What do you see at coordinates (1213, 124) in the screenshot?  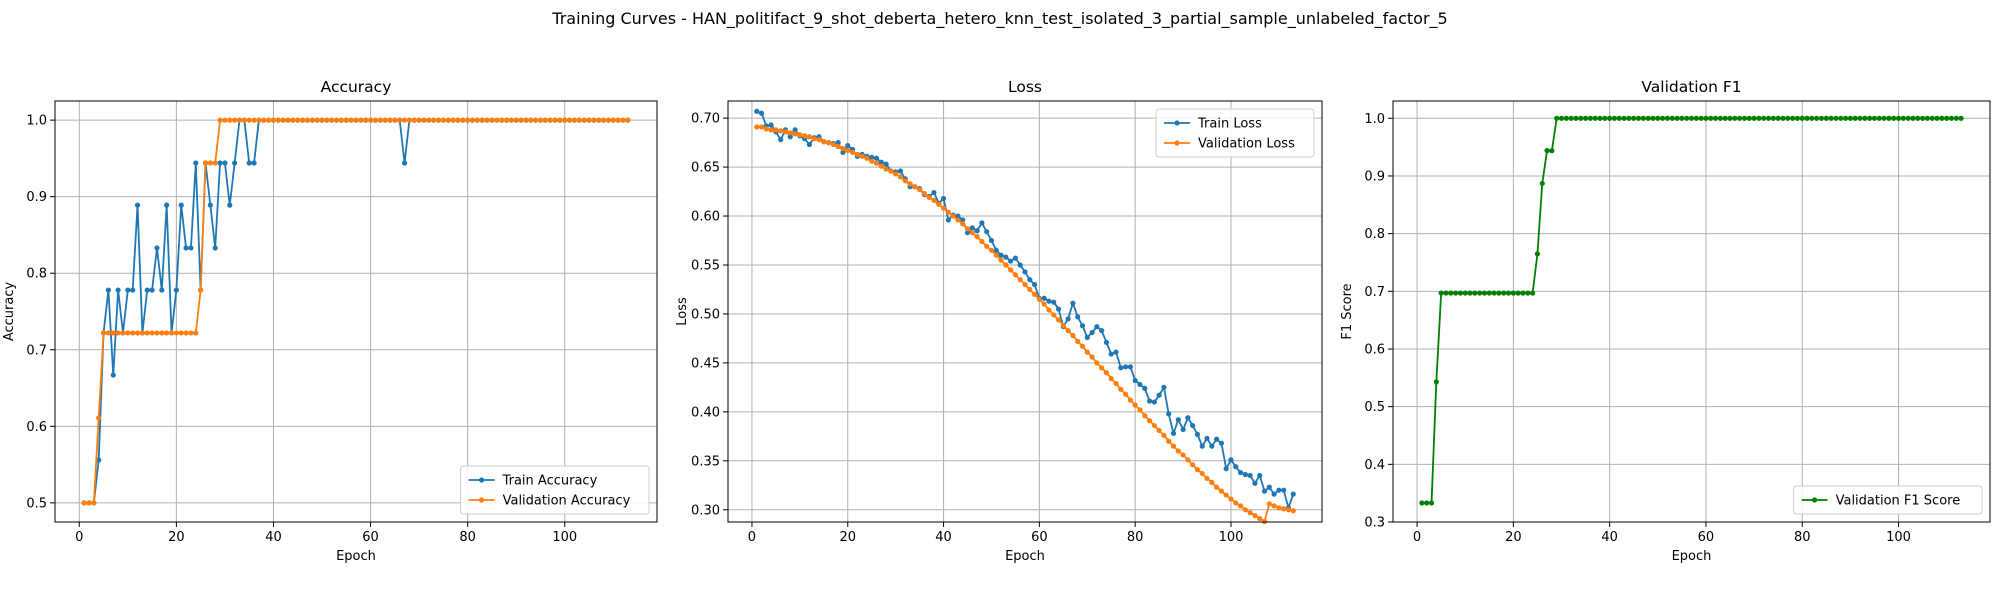 I see `legend-entry: Train Loss` at bounding box center [1213, 124].